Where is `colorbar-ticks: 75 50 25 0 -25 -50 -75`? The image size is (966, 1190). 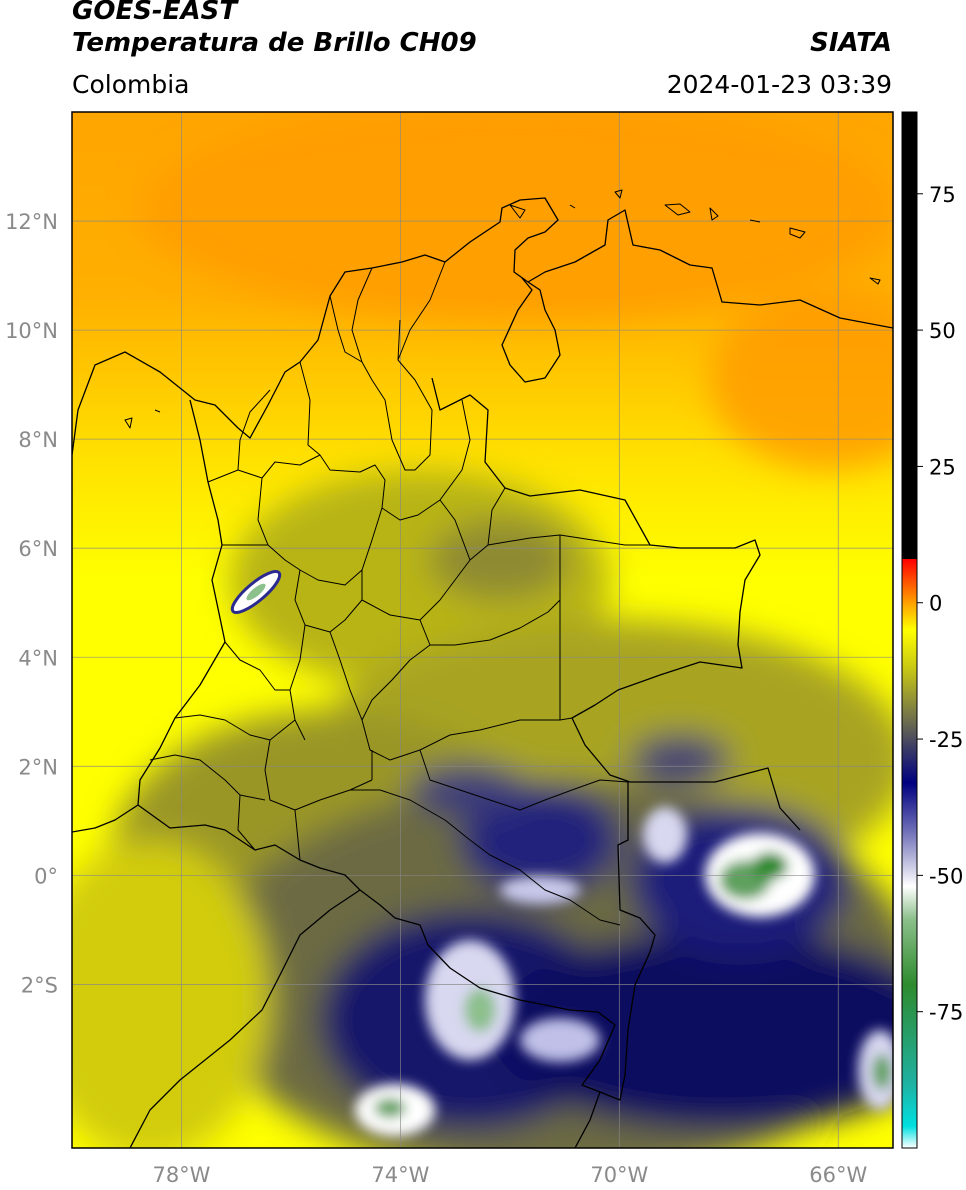 colorbar-ticks: 75 50 25 0 -25 -50 -75 is located at coordinates (940, 604).